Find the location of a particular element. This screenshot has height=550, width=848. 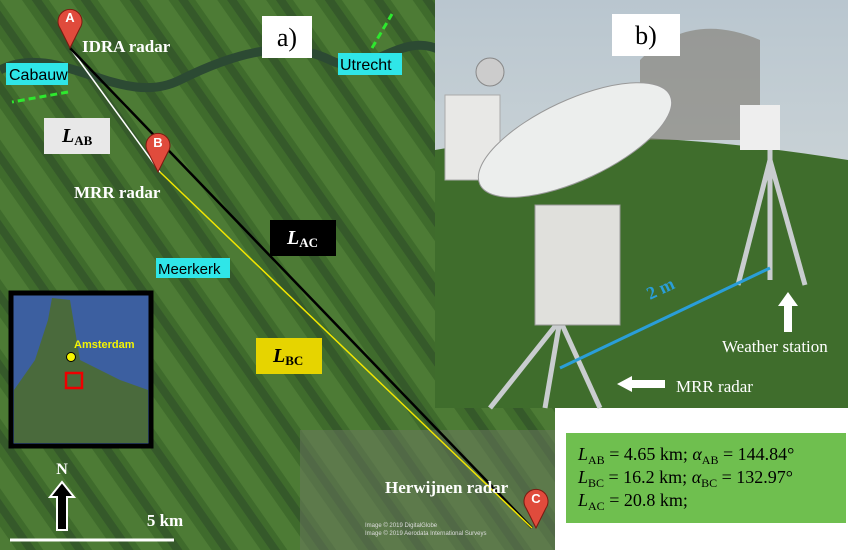

marker-label: C is located at coordinates (536, 498).